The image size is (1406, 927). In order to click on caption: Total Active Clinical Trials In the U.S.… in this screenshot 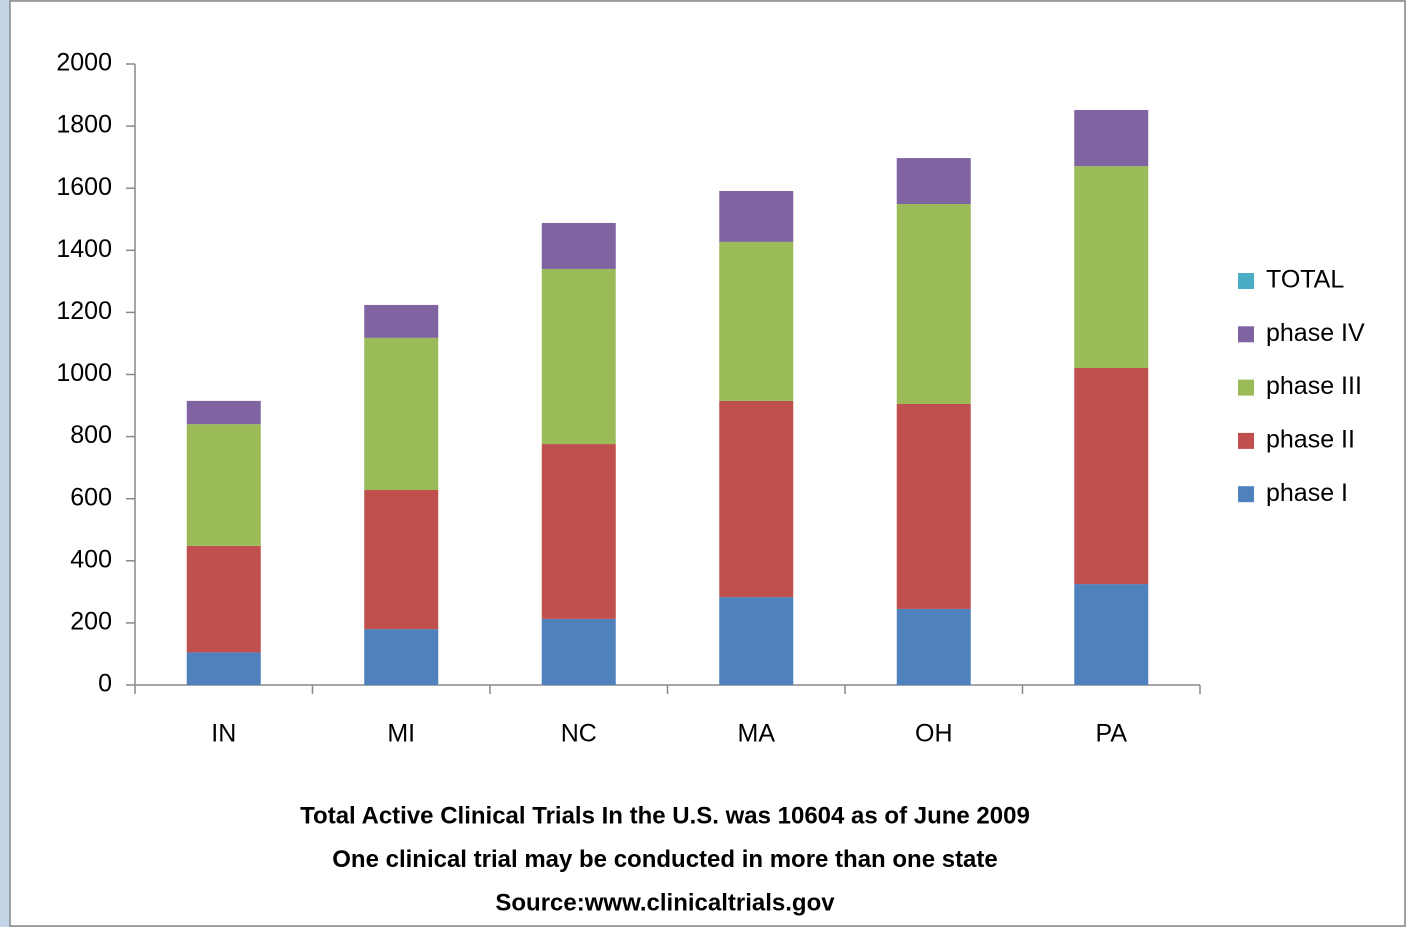, I will do `click(665, 815)`.